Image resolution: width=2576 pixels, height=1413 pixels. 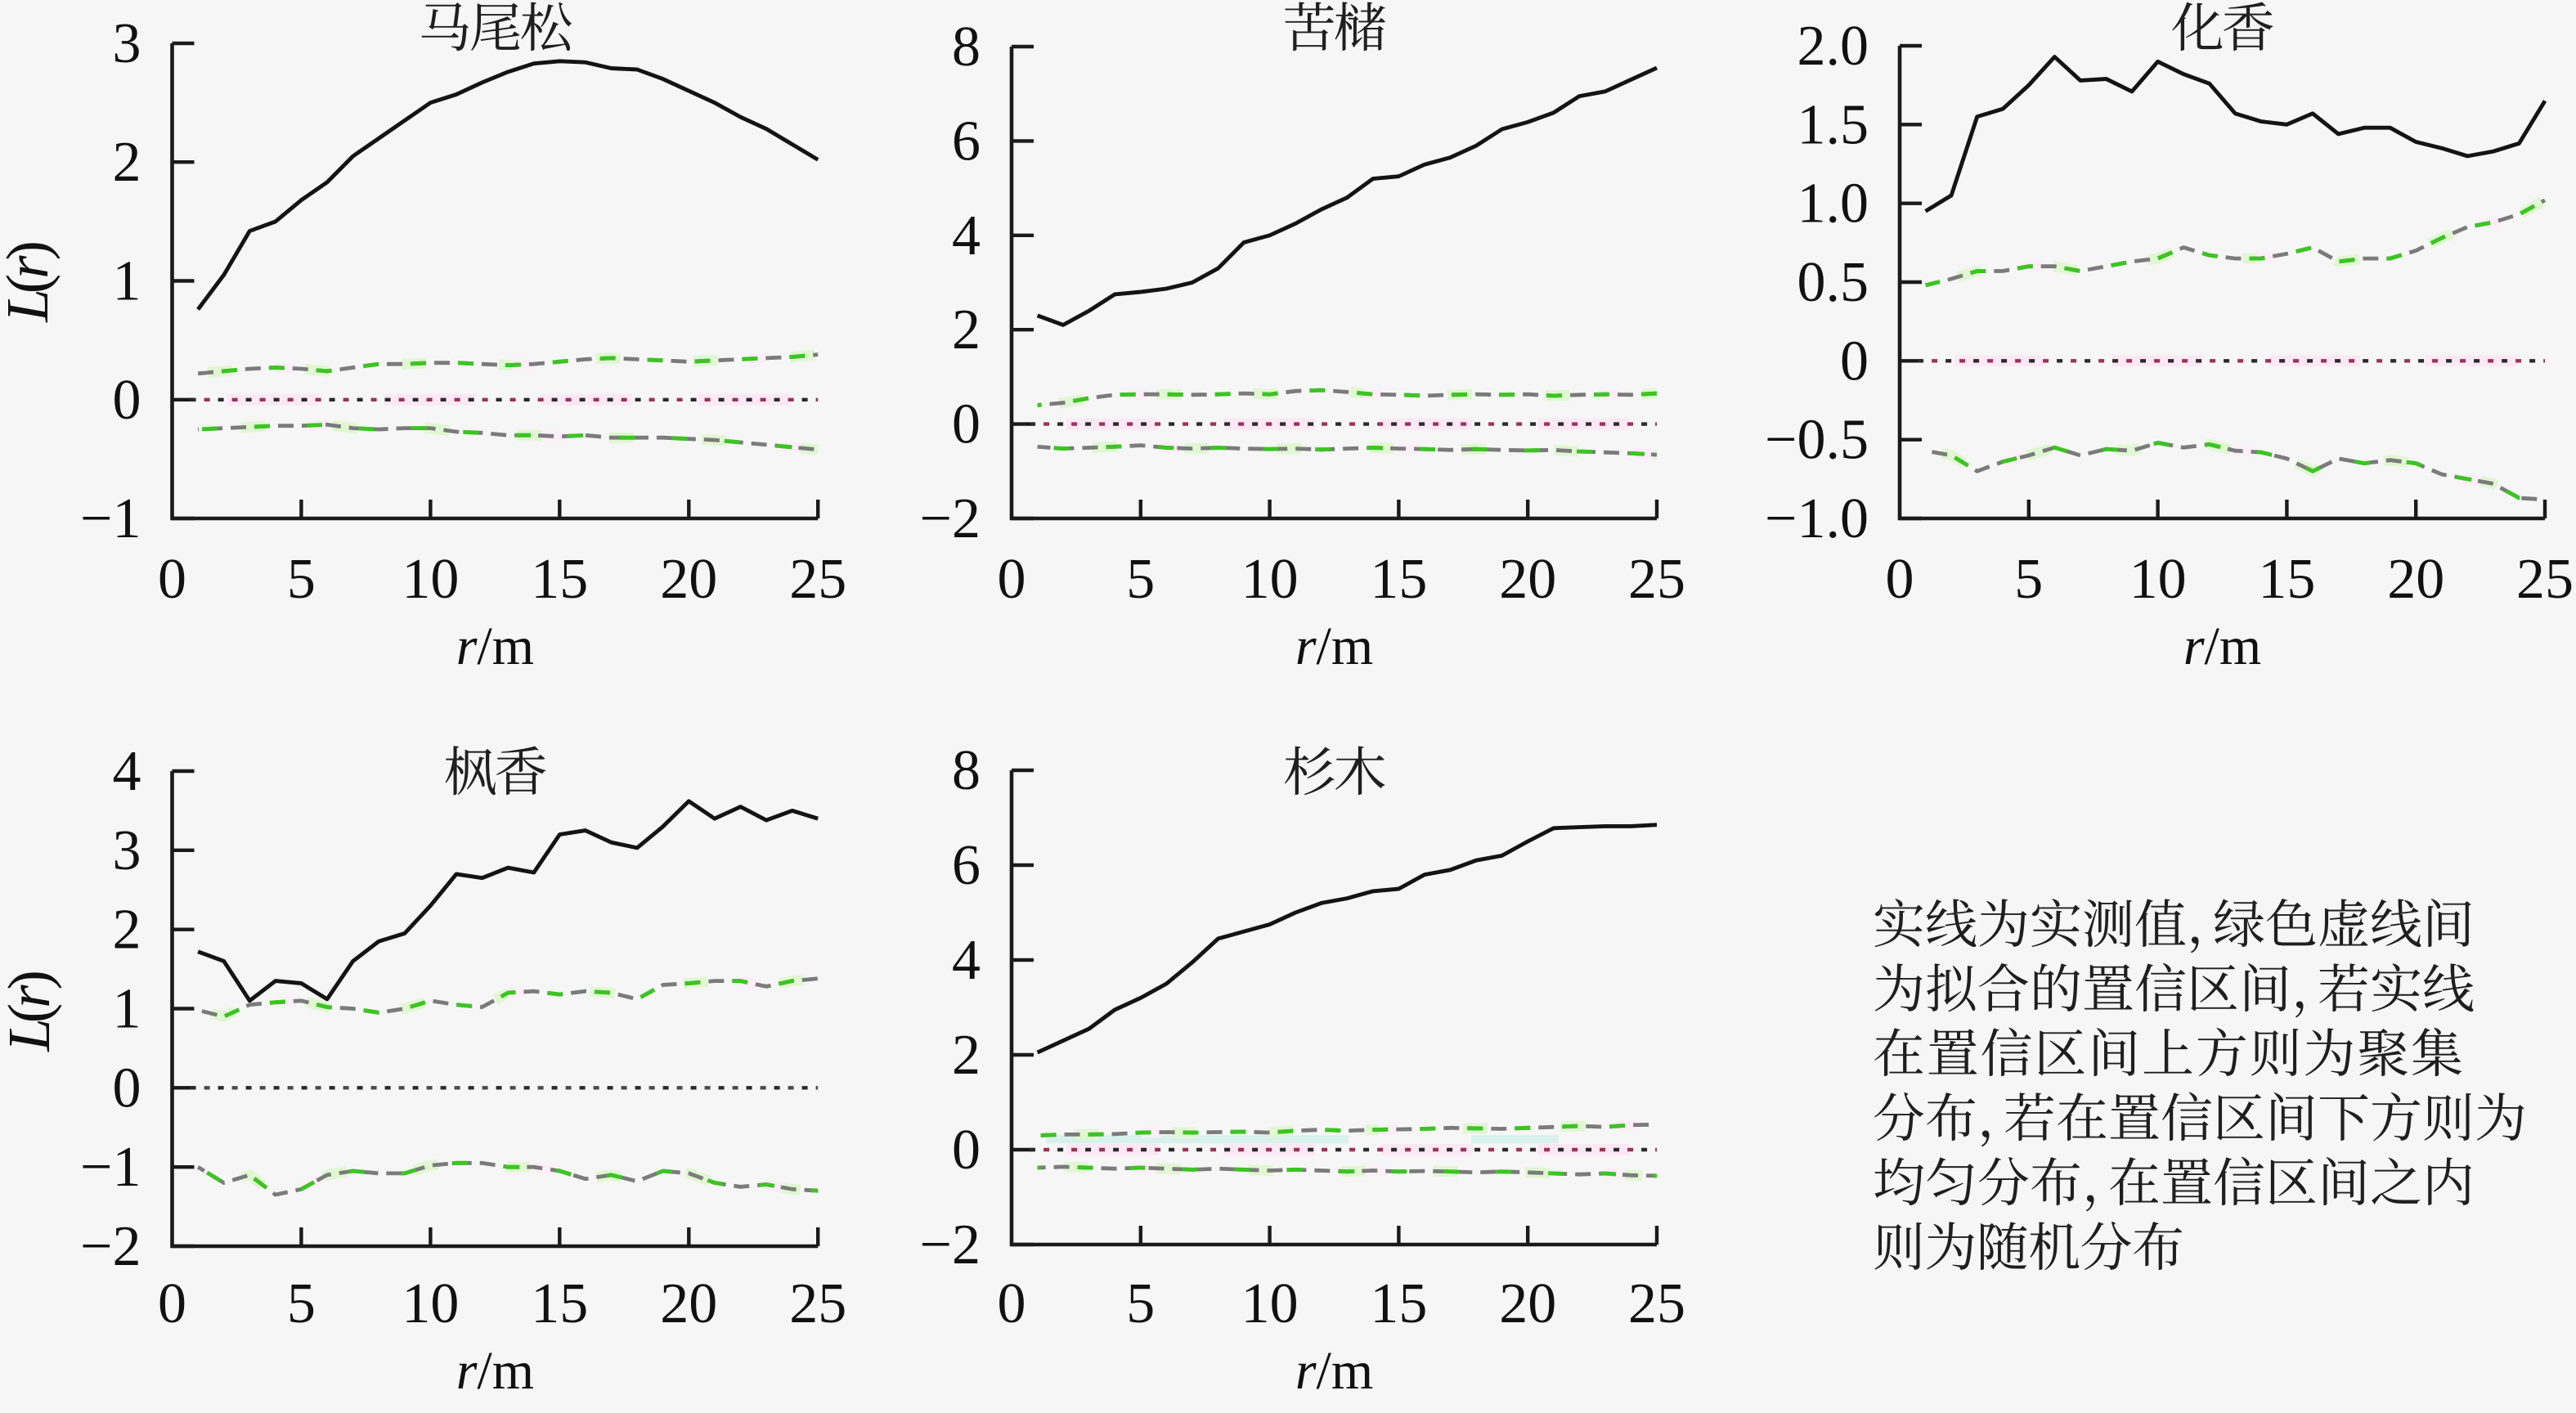 What do you see at coordinates (1833, 124) in the screenshot?
I see `svg-text: 1.5` at bounding box center [1833, 124].